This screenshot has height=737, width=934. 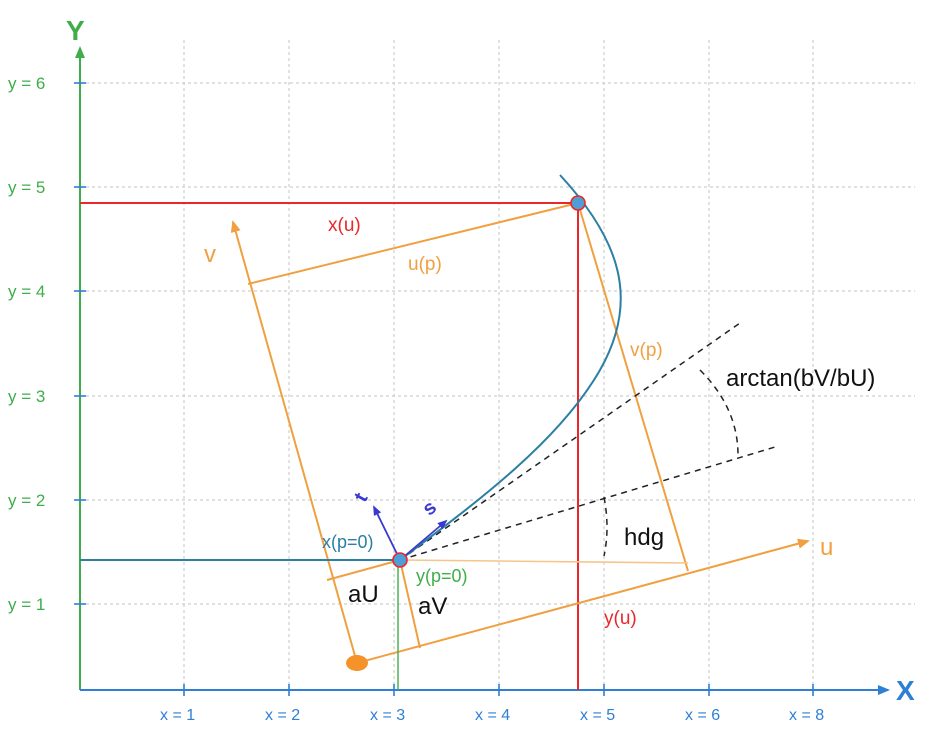 I want to click on x-p0-label: x(p=0), so click(x=348, y=542).